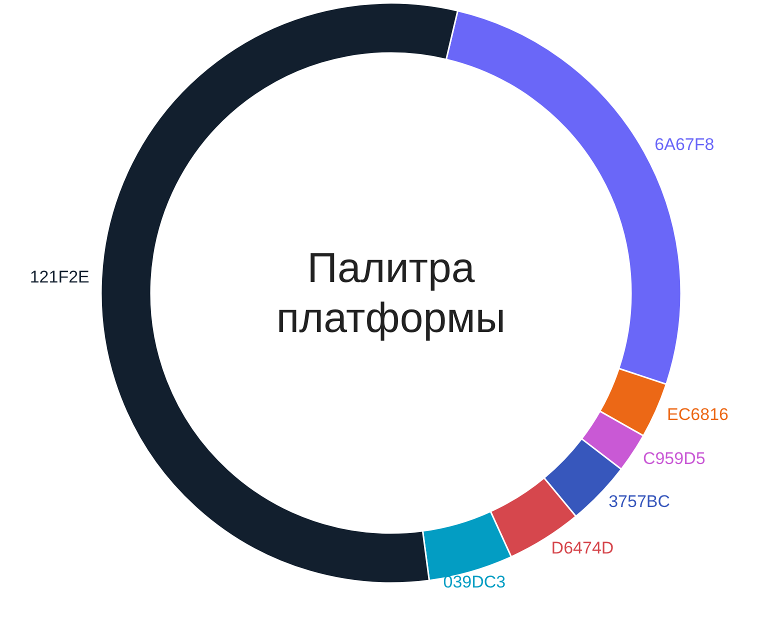 This screenshot has width=775, height=624. What do you see at coordinates (582, 548) in the screenshot?
I see `slice-label: D6474D` at bounding box center [582, 548].